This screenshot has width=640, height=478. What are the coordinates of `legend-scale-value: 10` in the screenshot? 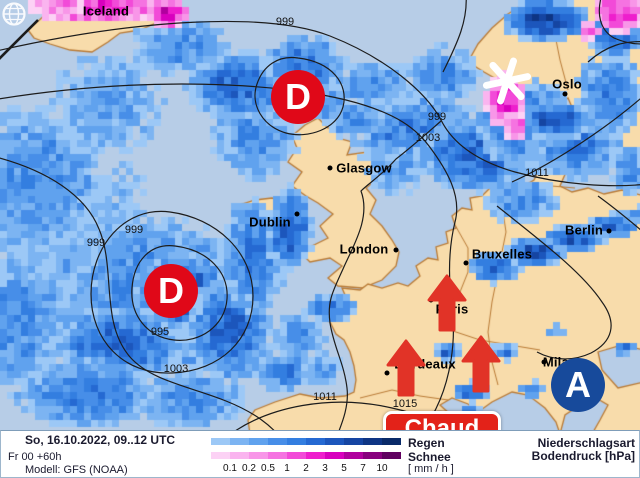 It's located at (382, 468).